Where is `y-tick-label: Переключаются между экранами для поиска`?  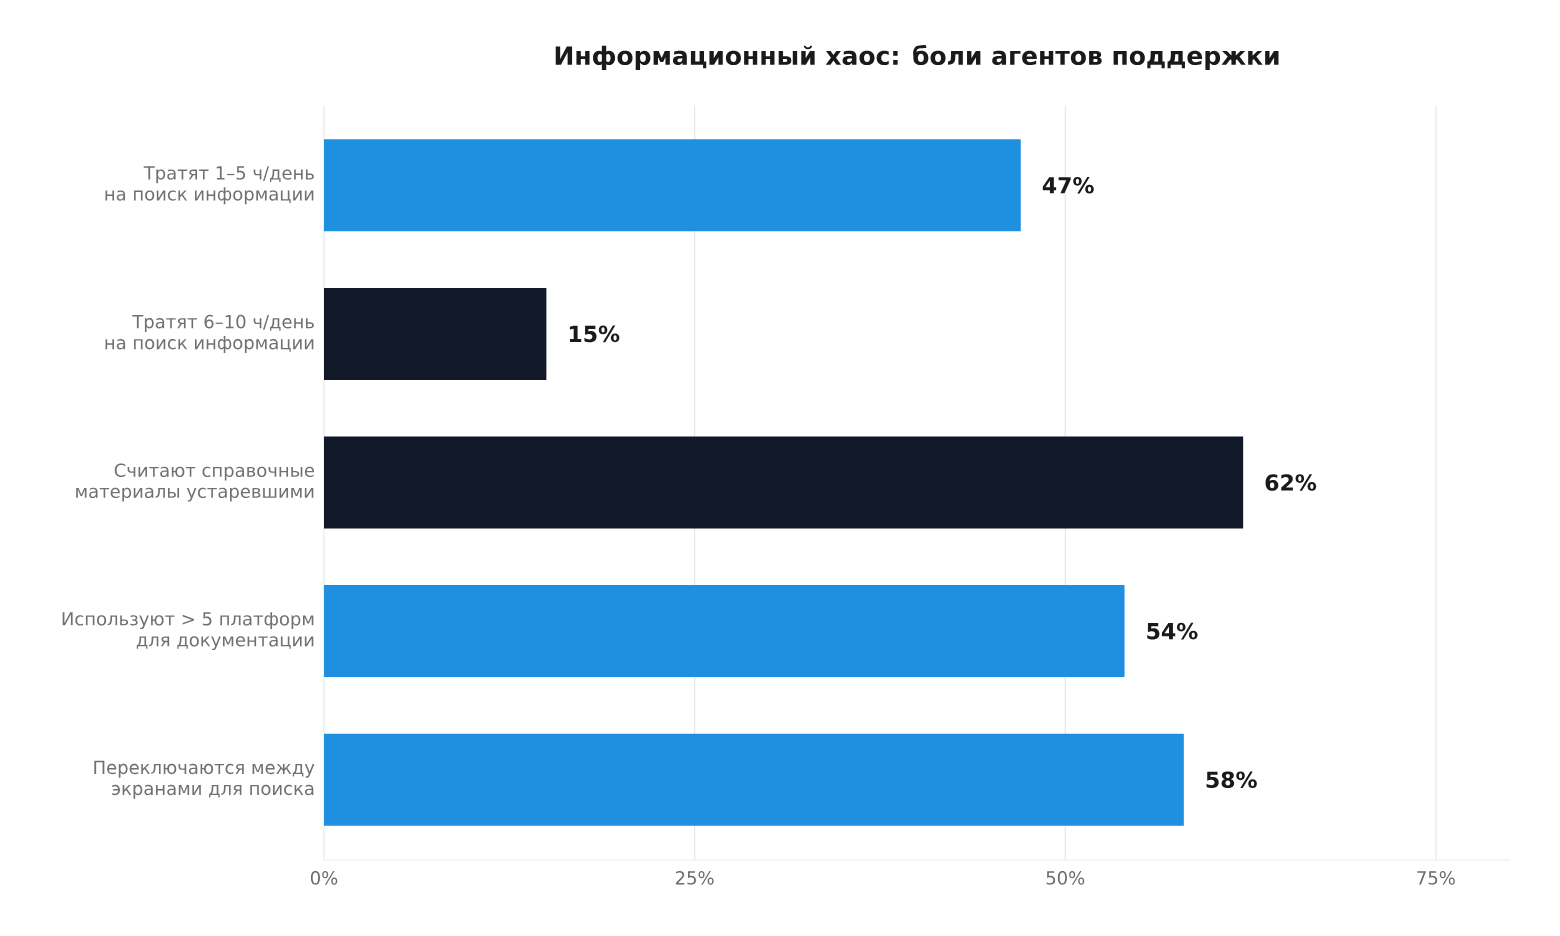
y-tick-label: Переключаются между экранами для поиска is located at coordinates (204, 779).